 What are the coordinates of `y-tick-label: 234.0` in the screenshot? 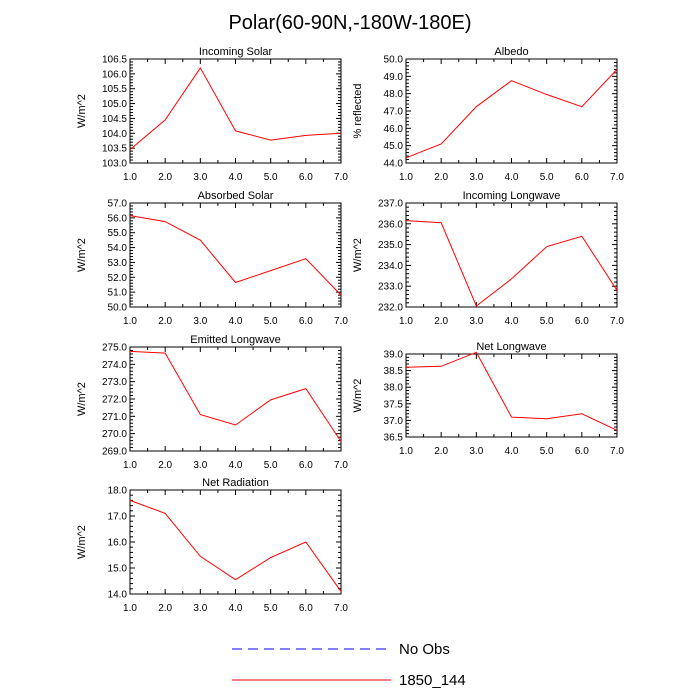 It's located at (390, 266).